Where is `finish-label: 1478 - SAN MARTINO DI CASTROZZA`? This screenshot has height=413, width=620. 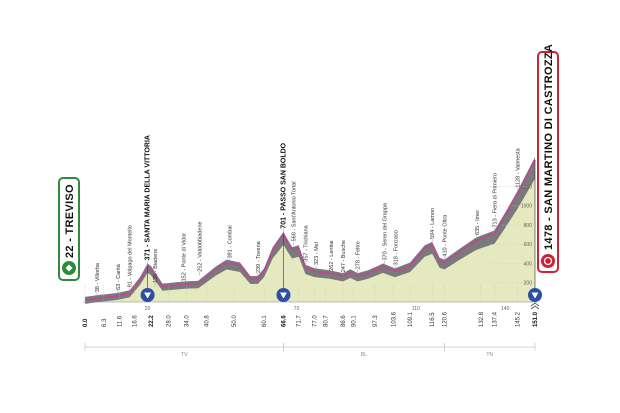 finish-label: 1478 - SAN MARTINO DI CASTROZZA is located at coordinates (549, 147).